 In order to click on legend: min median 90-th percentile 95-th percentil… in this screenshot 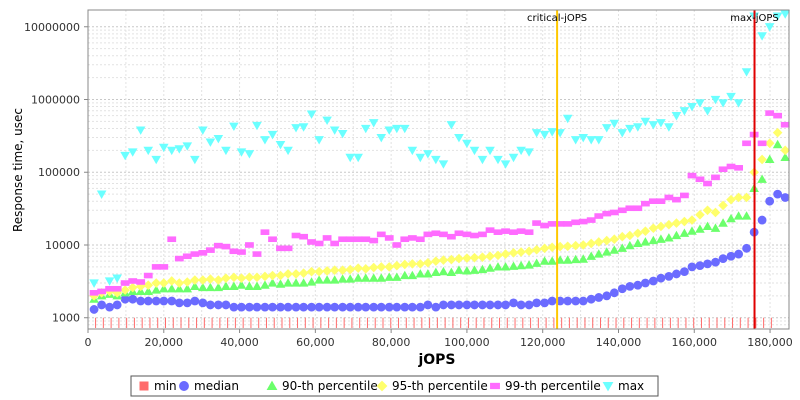, I will do `click(394, 386)`.